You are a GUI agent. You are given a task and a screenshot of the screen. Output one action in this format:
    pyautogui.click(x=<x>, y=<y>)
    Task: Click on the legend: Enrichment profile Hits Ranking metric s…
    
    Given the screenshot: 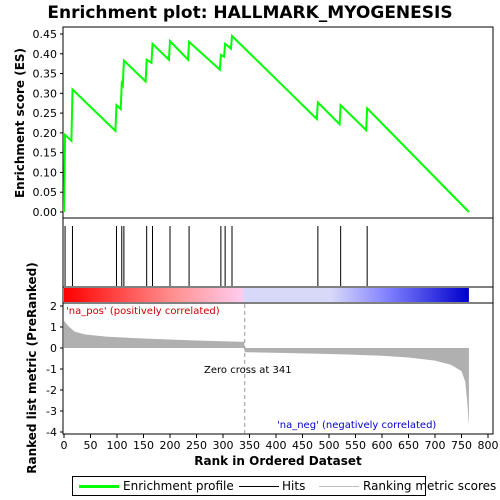 What is the action you would take?
    pyautogui.click(x=284, y=486)
    